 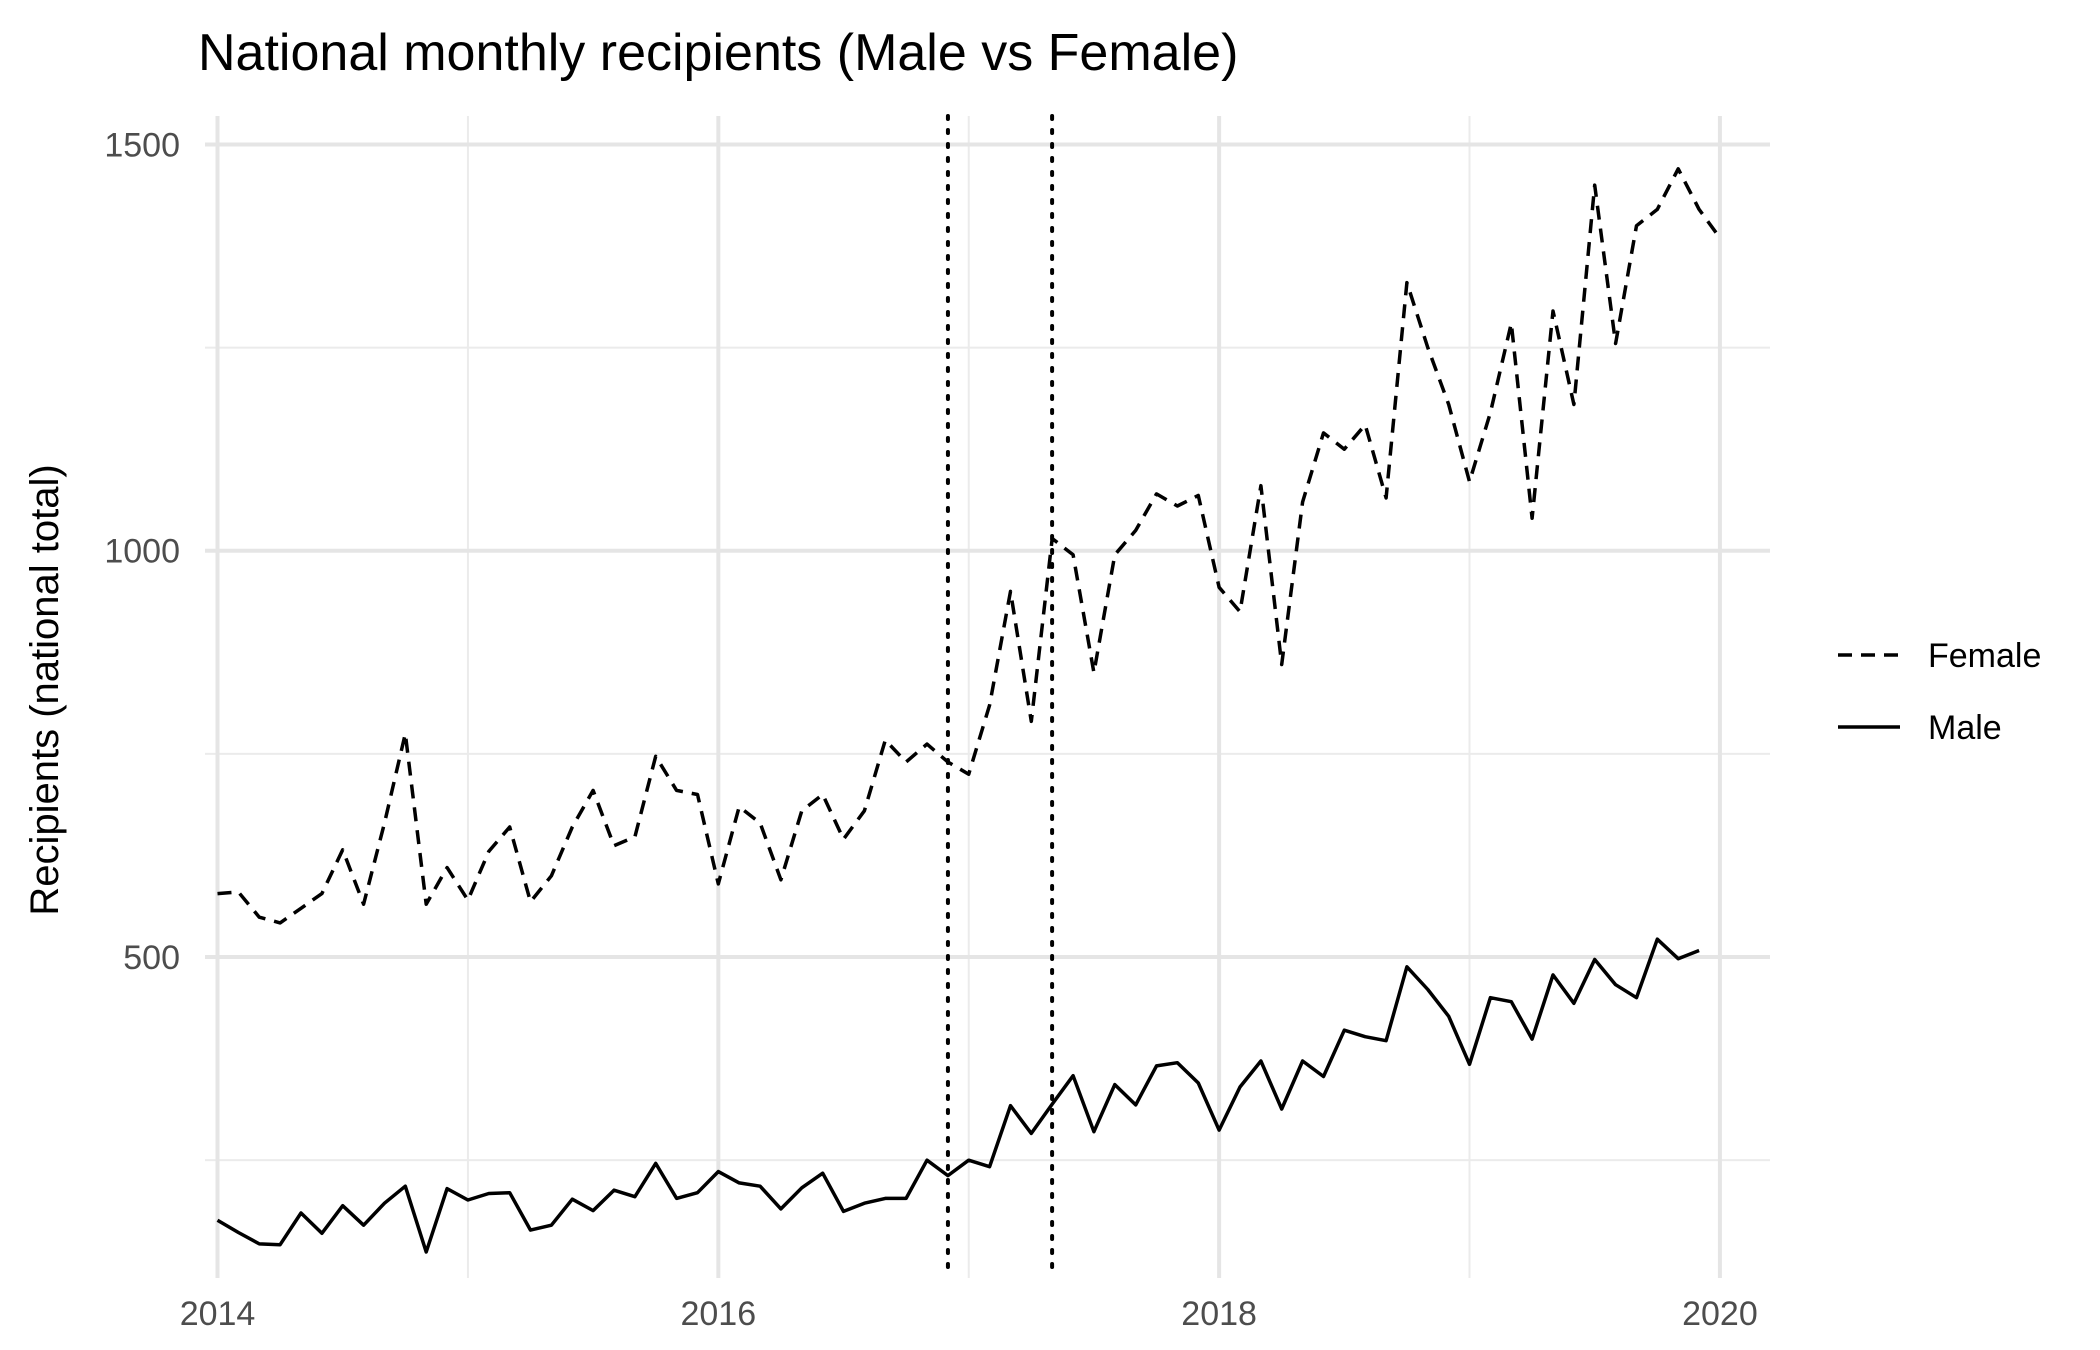 I want to click on legend-label-female: Female, so click(x=1984, y=656).